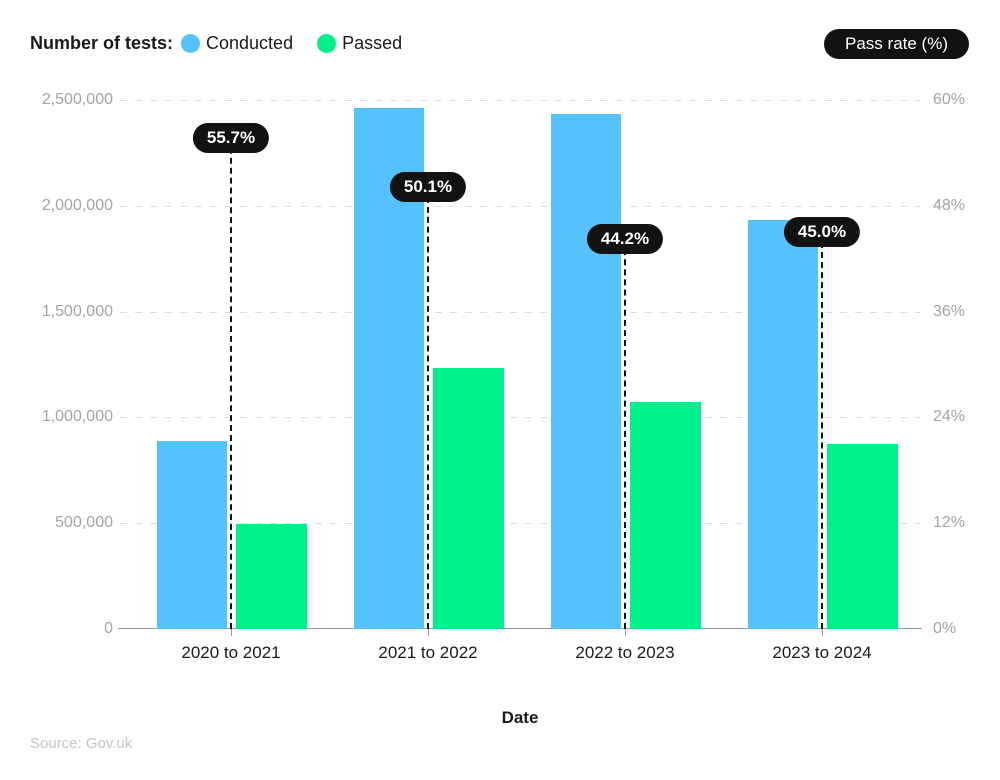 This screenshot has height=780, width=1000. I want to click on right-axis-tick-label: 48%, so click(949, 205).